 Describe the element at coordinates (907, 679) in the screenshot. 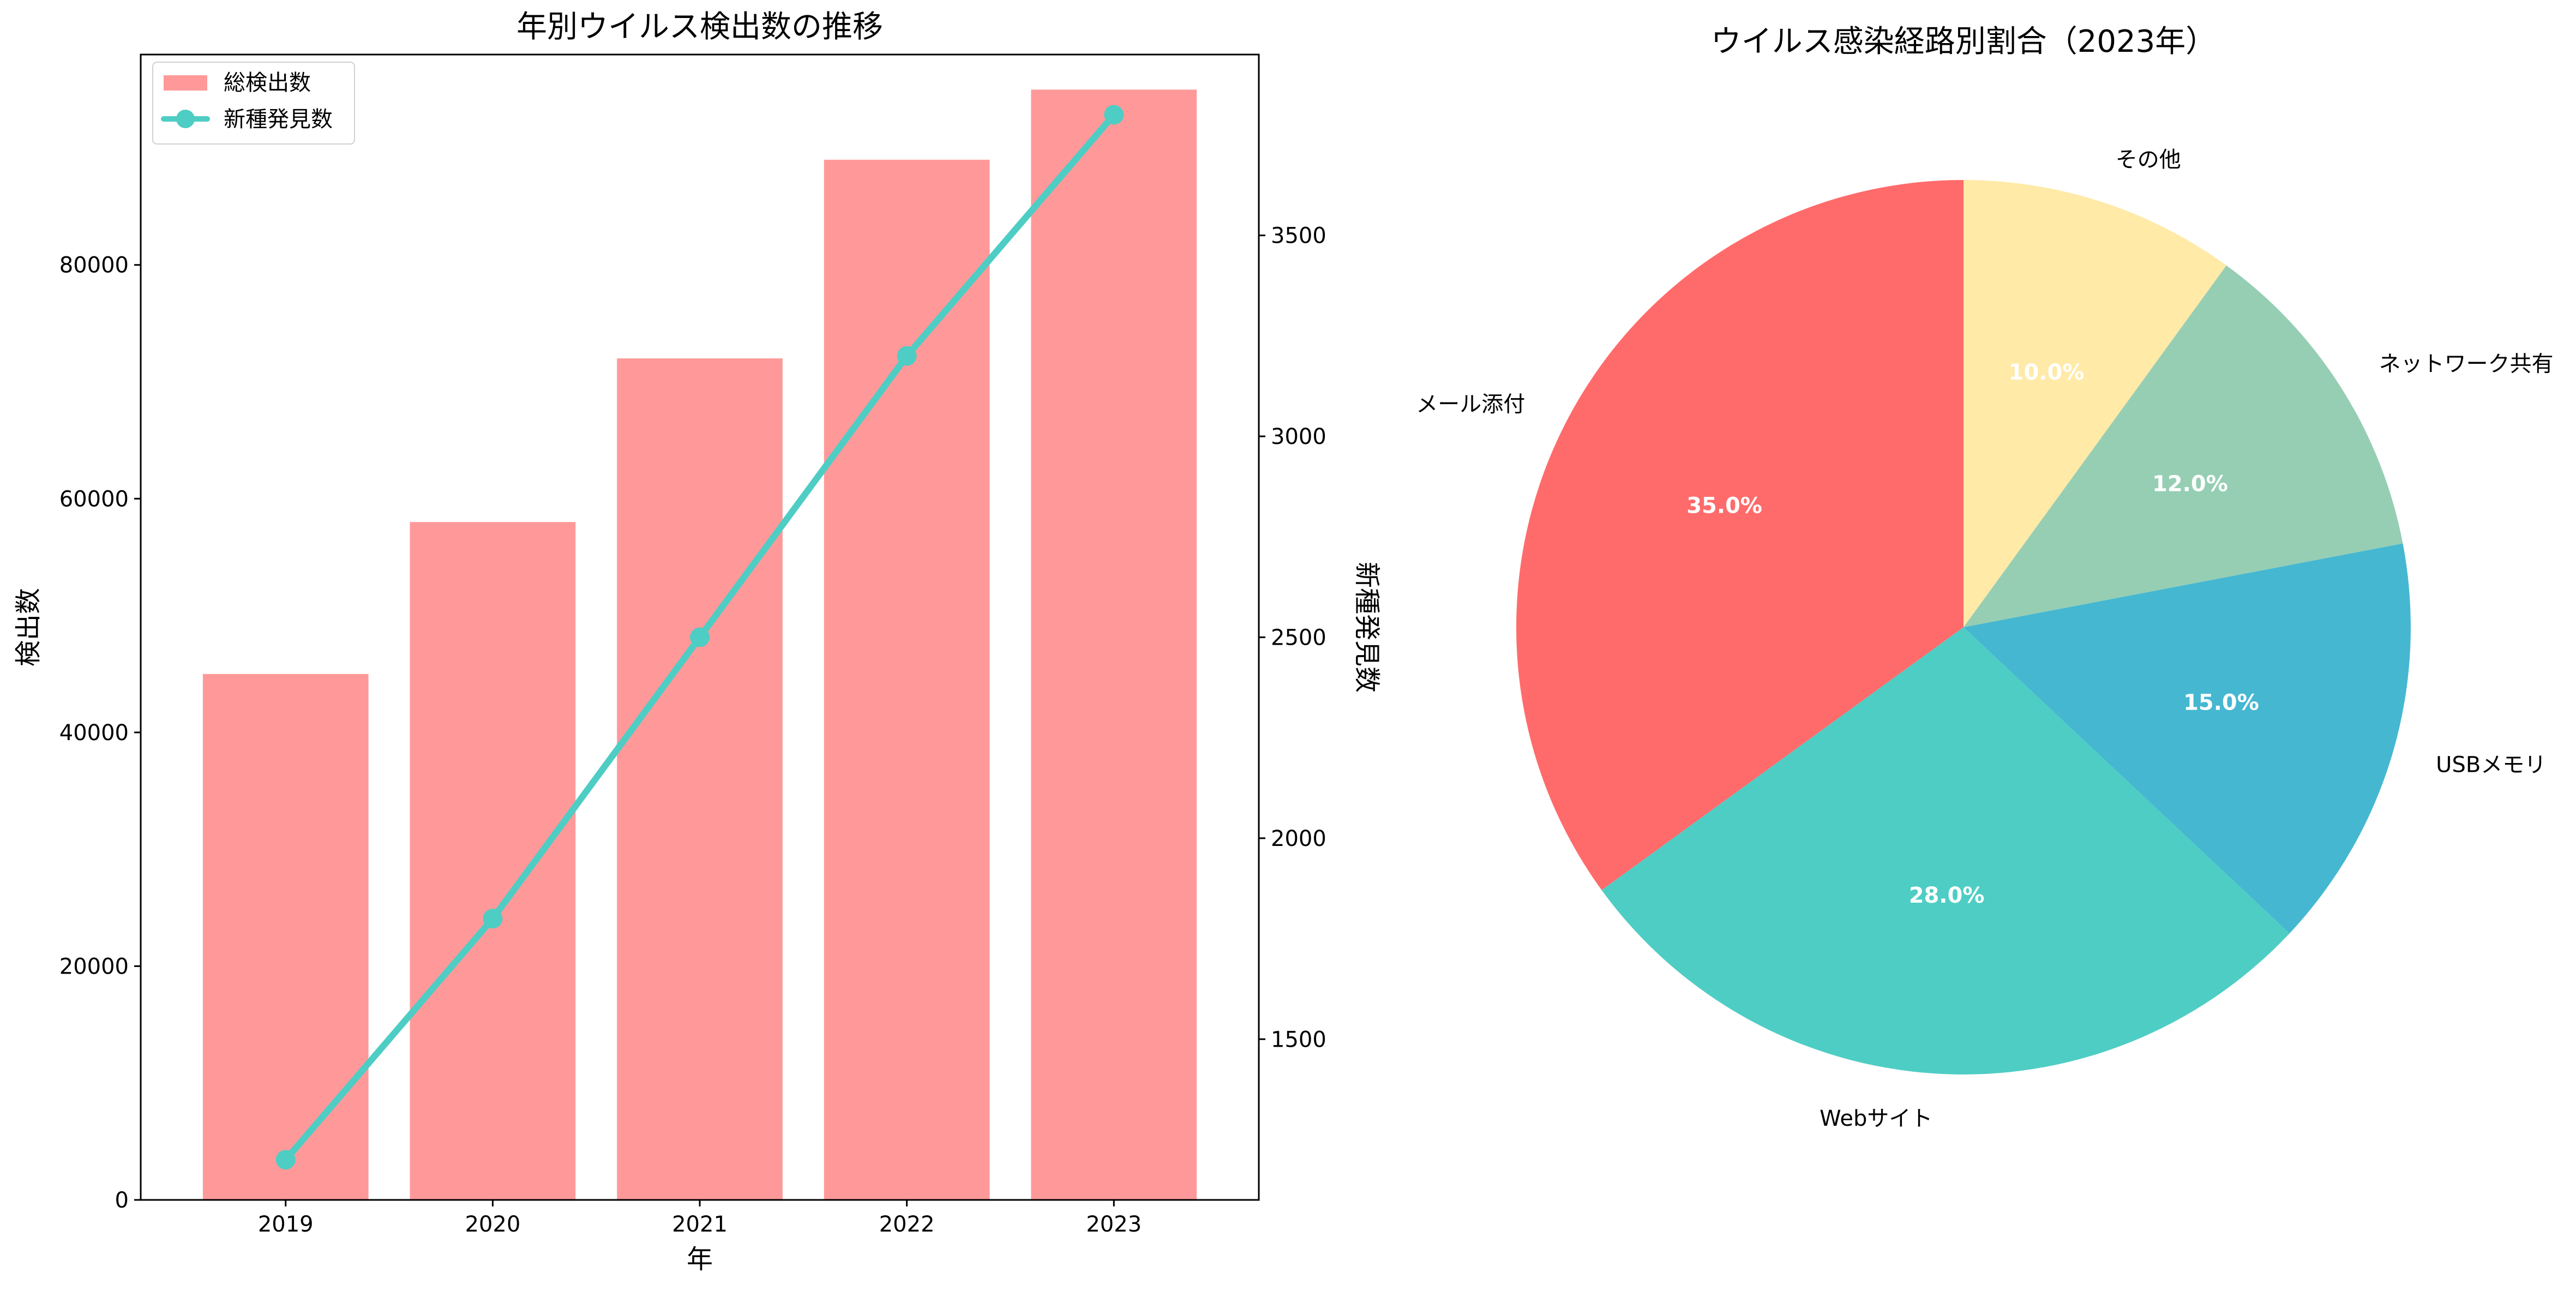

I see `bar-2022` at that location.